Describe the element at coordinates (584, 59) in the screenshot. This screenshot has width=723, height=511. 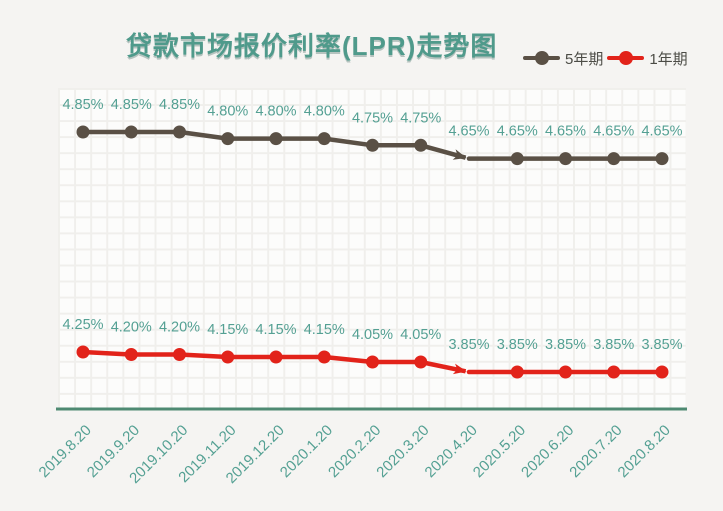
I see `legend-label-5y: 5年期` at that location.